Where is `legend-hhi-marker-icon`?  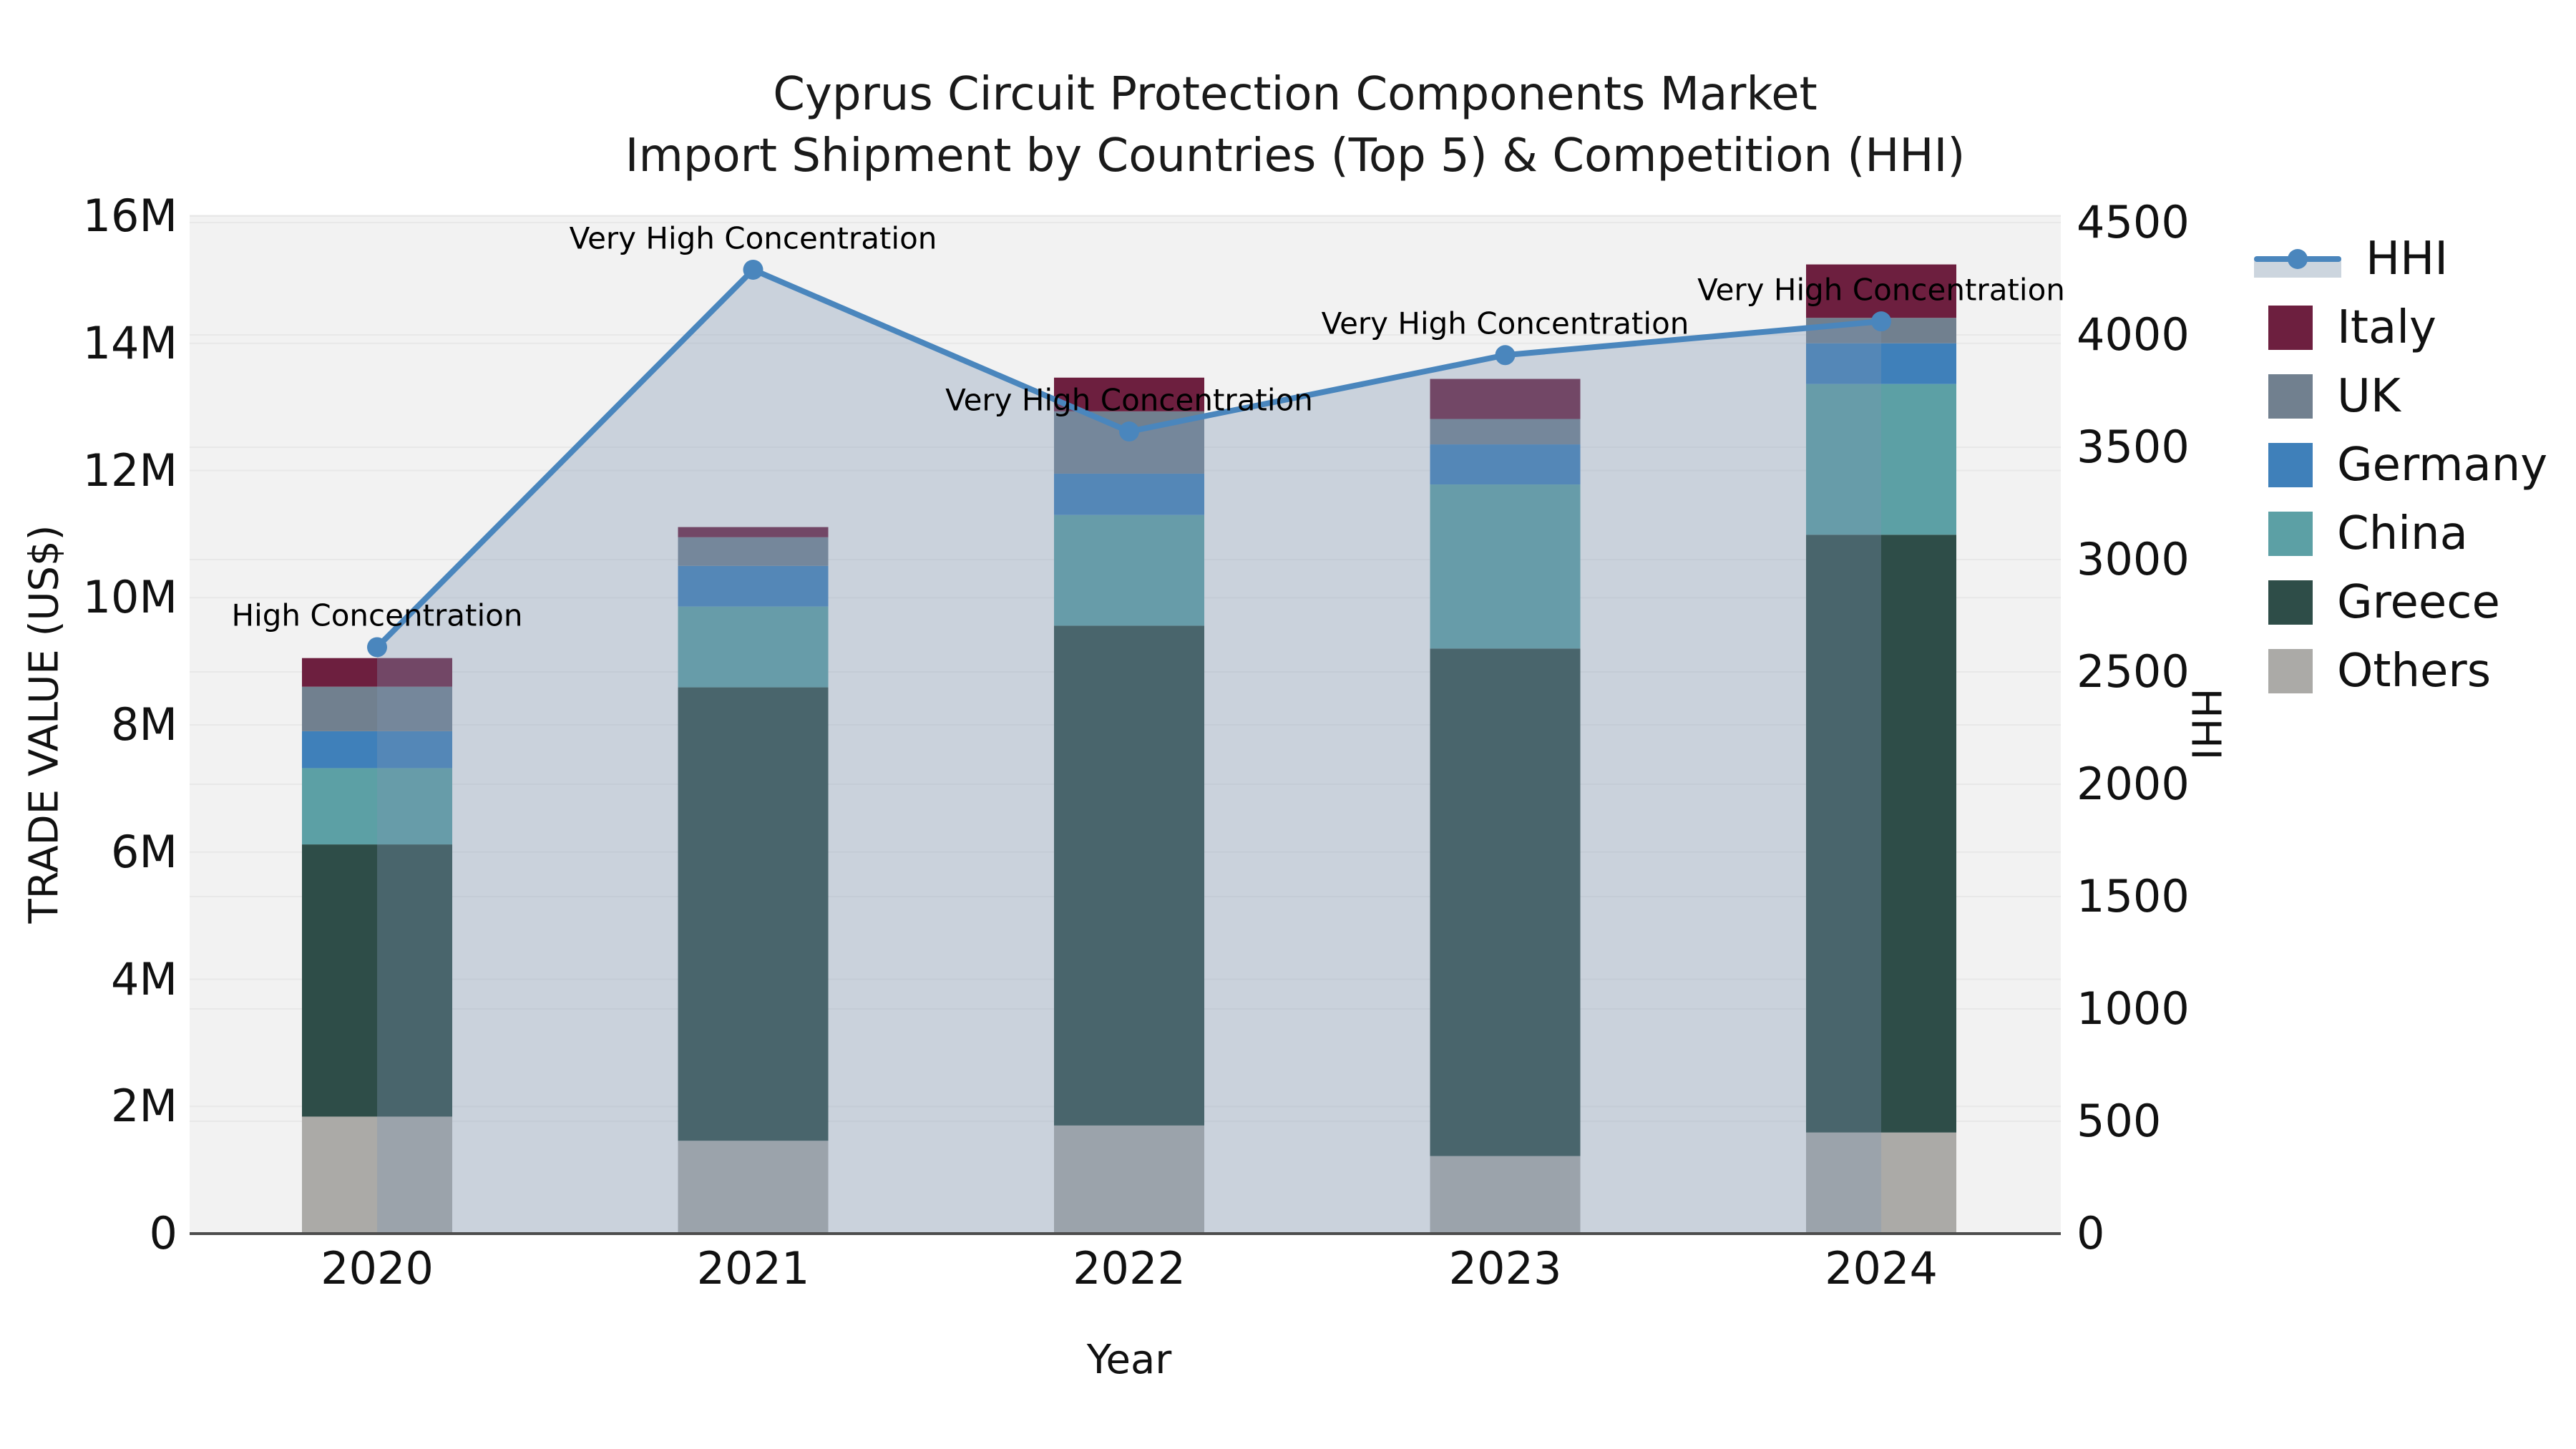 legend-hhi-marker-icon is located at coordinates (2298, 259).